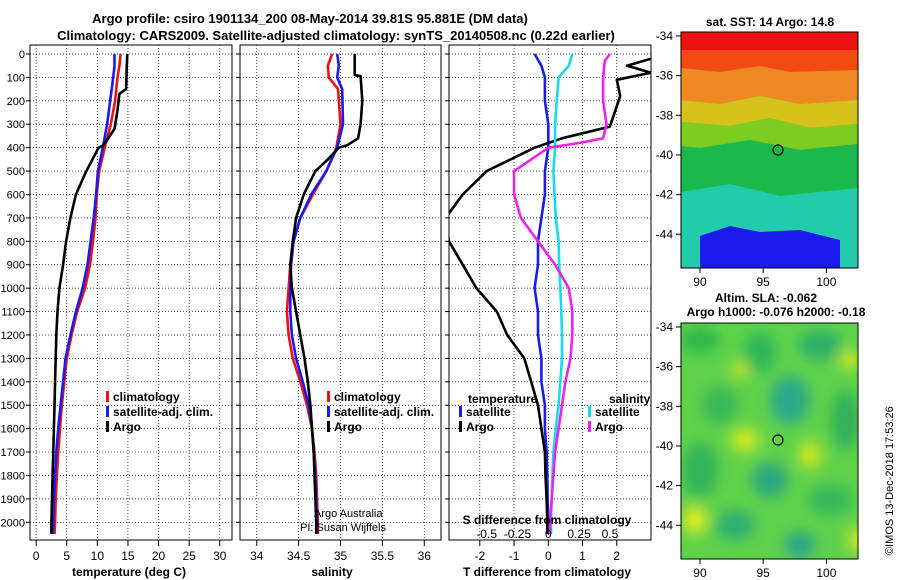 This screenshot has height=580, width=900. I want to click on temperature-legend: climatology satellite-adj. clim. Argo, so click(159, 412).